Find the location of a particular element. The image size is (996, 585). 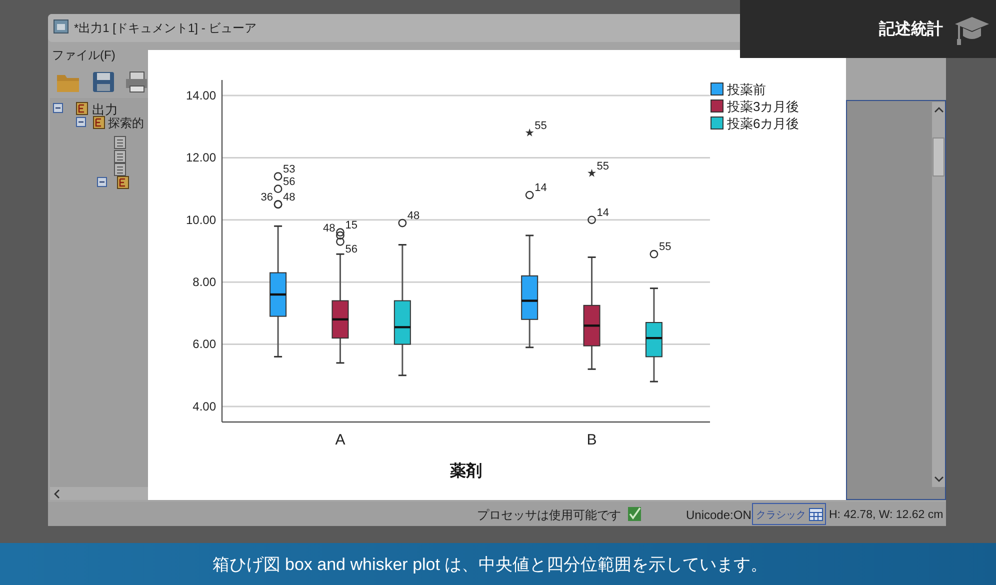

annotation: 36 is located at coordinates (267, 197).